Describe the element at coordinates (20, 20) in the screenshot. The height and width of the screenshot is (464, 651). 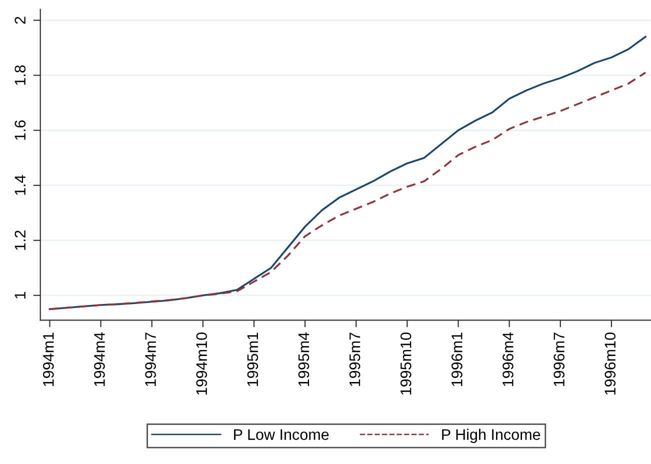
I see `y-tick-label: 2` at that location.